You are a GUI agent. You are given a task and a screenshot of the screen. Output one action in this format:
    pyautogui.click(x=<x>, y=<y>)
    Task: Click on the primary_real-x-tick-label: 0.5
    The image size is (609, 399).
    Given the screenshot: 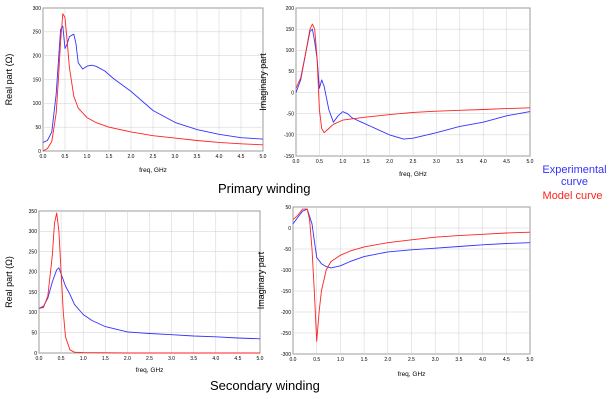 What is the action you would take?
    pyautogui.click(x=65, y=157)
    